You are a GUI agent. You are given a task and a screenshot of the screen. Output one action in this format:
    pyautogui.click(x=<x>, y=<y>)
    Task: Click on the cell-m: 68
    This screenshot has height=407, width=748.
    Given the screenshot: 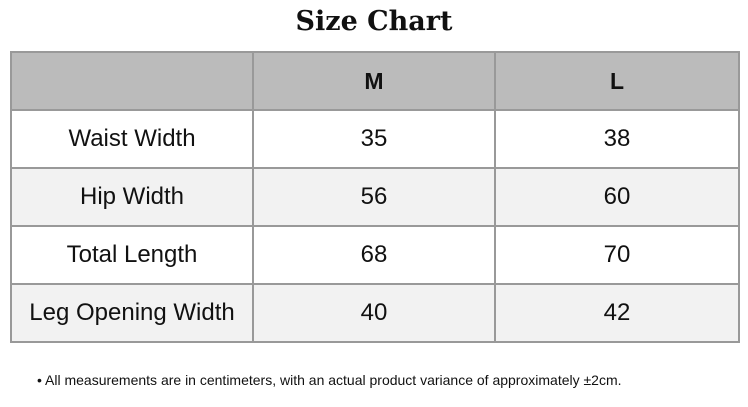 What is the action you would take?
    pyautogui.click(x=374, y=255)
    